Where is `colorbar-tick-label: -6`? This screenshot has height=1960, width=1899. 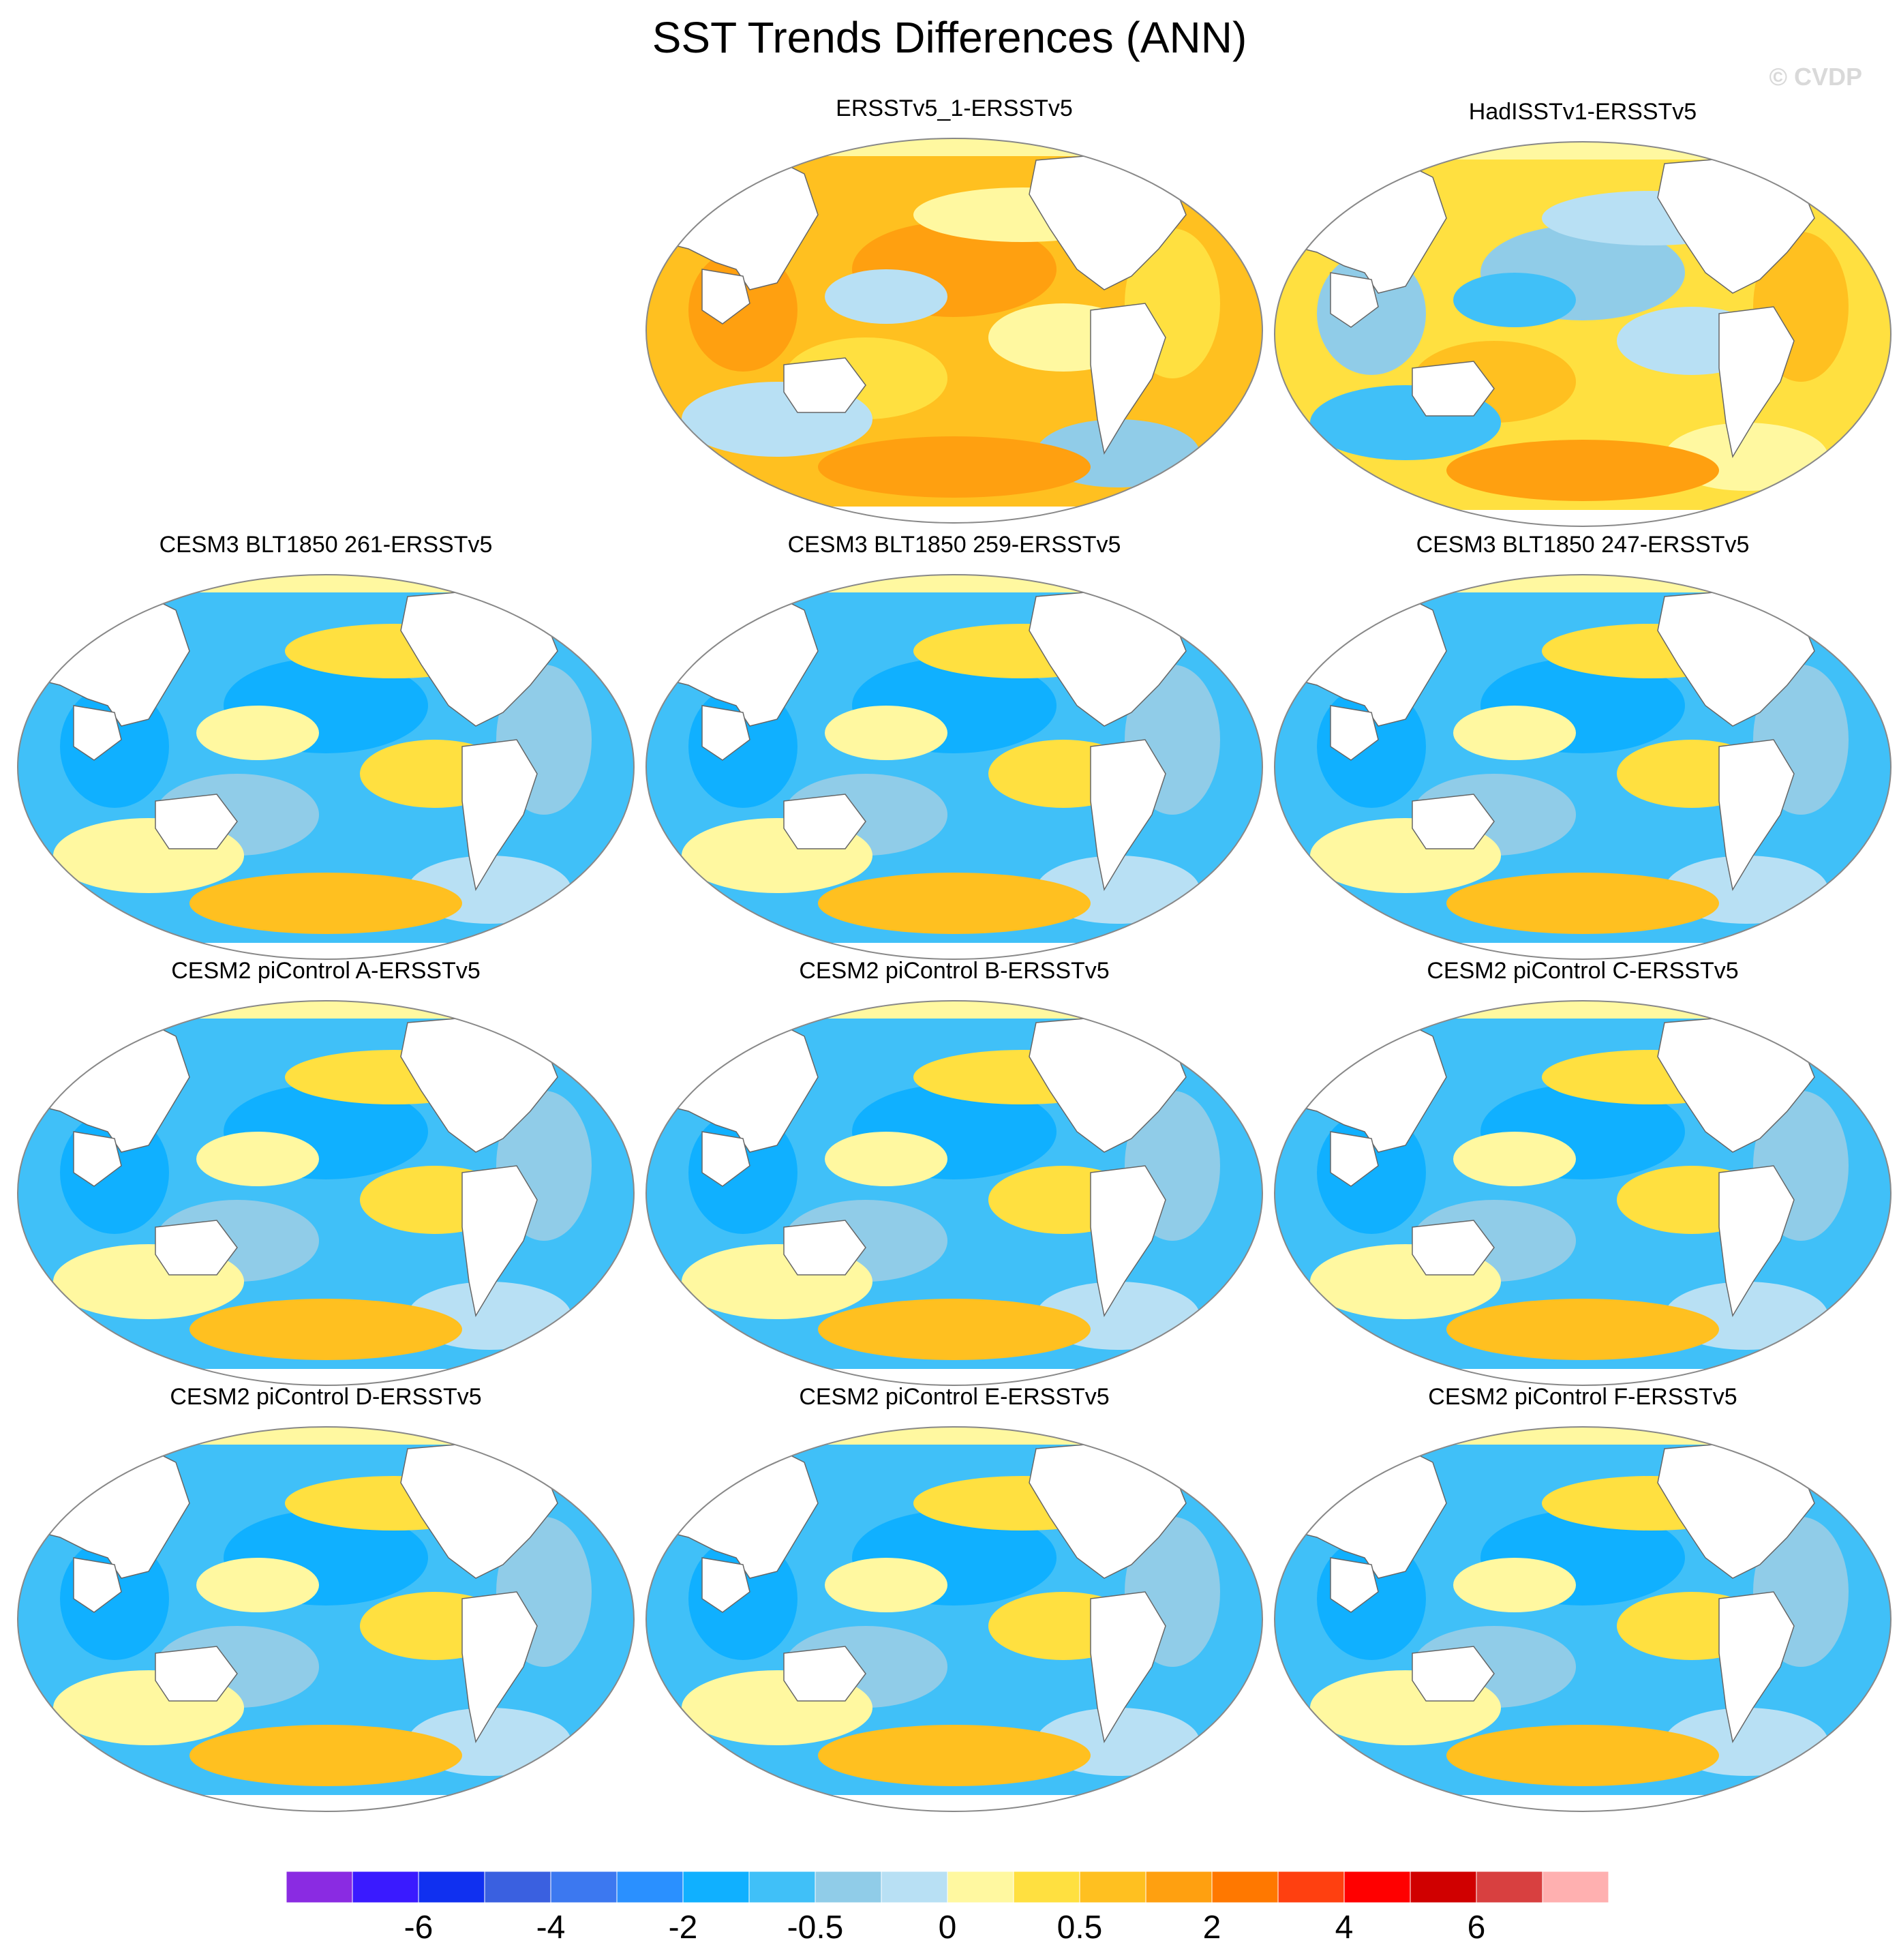 colorbar-tick-label: -6 is located at coordinates (419, 1928).